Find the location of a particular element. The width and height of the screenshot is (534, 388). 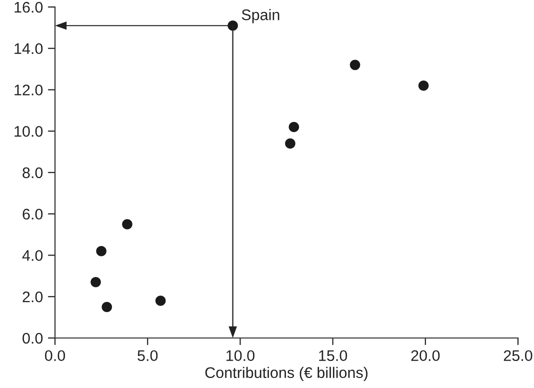

y-tick-label: 14.0 is located at coordinates (28, 48).